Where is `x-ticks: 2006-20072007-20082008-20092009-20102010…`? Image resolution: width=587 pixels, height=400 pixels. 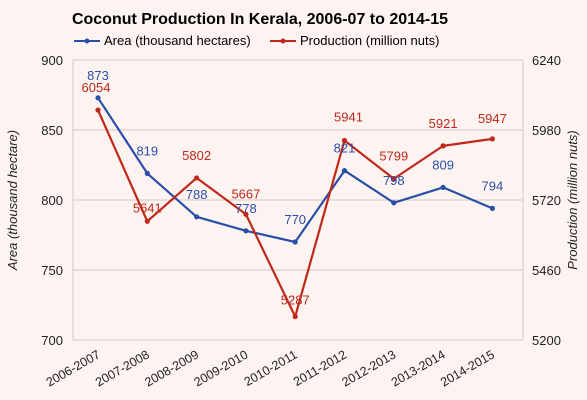
x-ticks: 2006-20072007-20082008-20092009-20102010… is located at coordinates (270, 368).